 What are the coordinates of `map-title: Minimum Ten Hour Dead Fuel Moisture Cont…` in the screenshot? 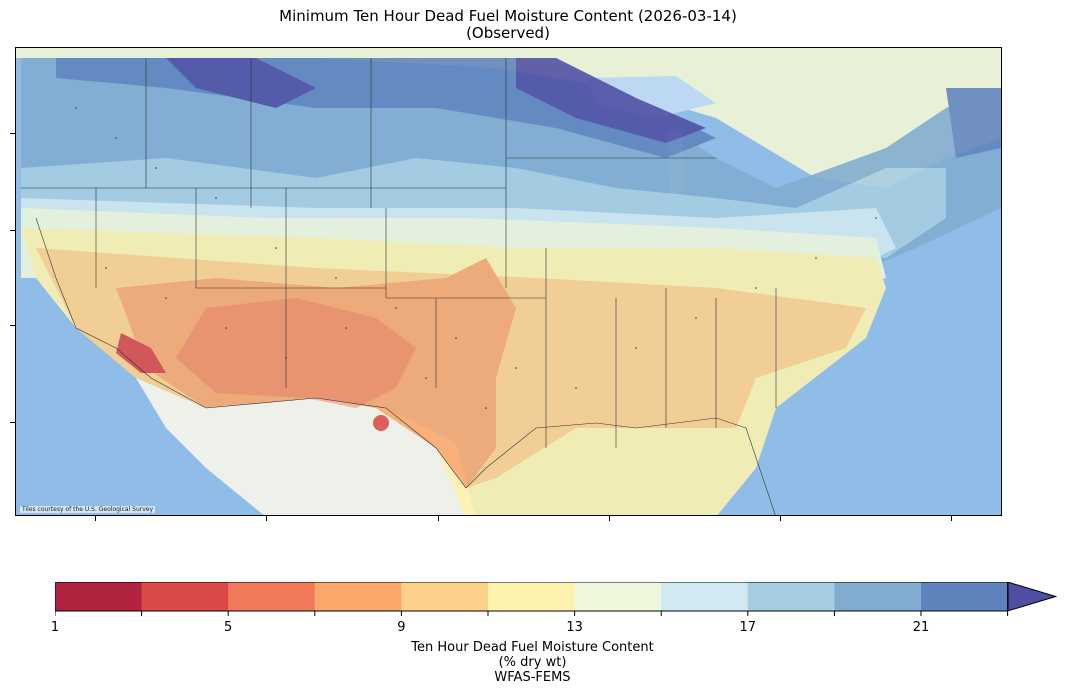 It's located at (508, 25).